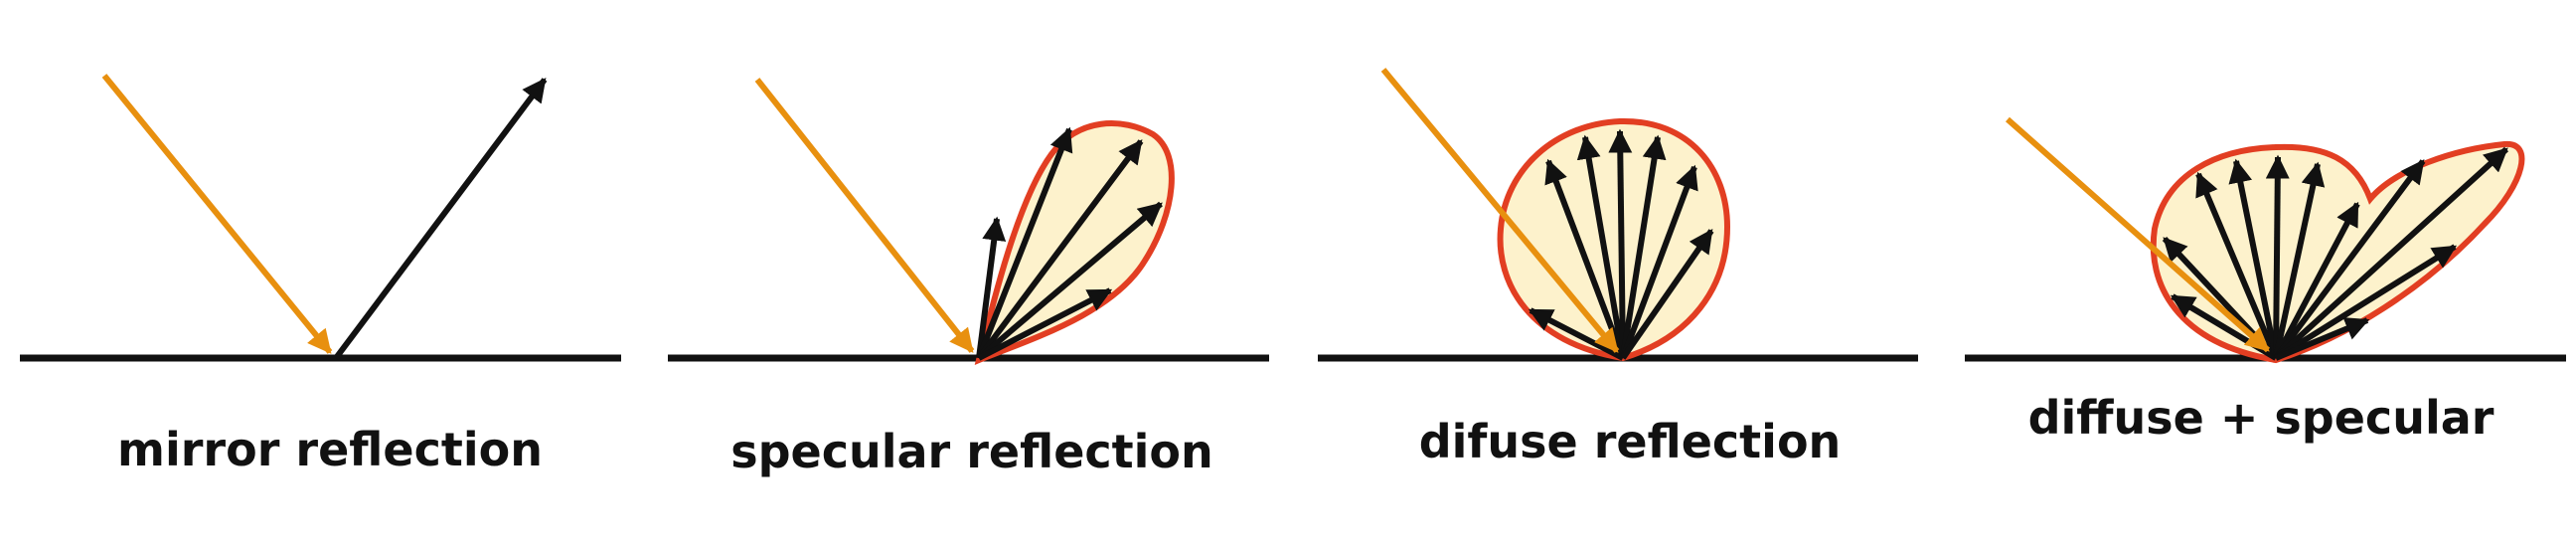 The image size is (2576, 553). What do you see at coordinates (971, 451) in the screenshot?
I see `caption-specular-reflection: specular reflection` at bounding box center [971, 451].